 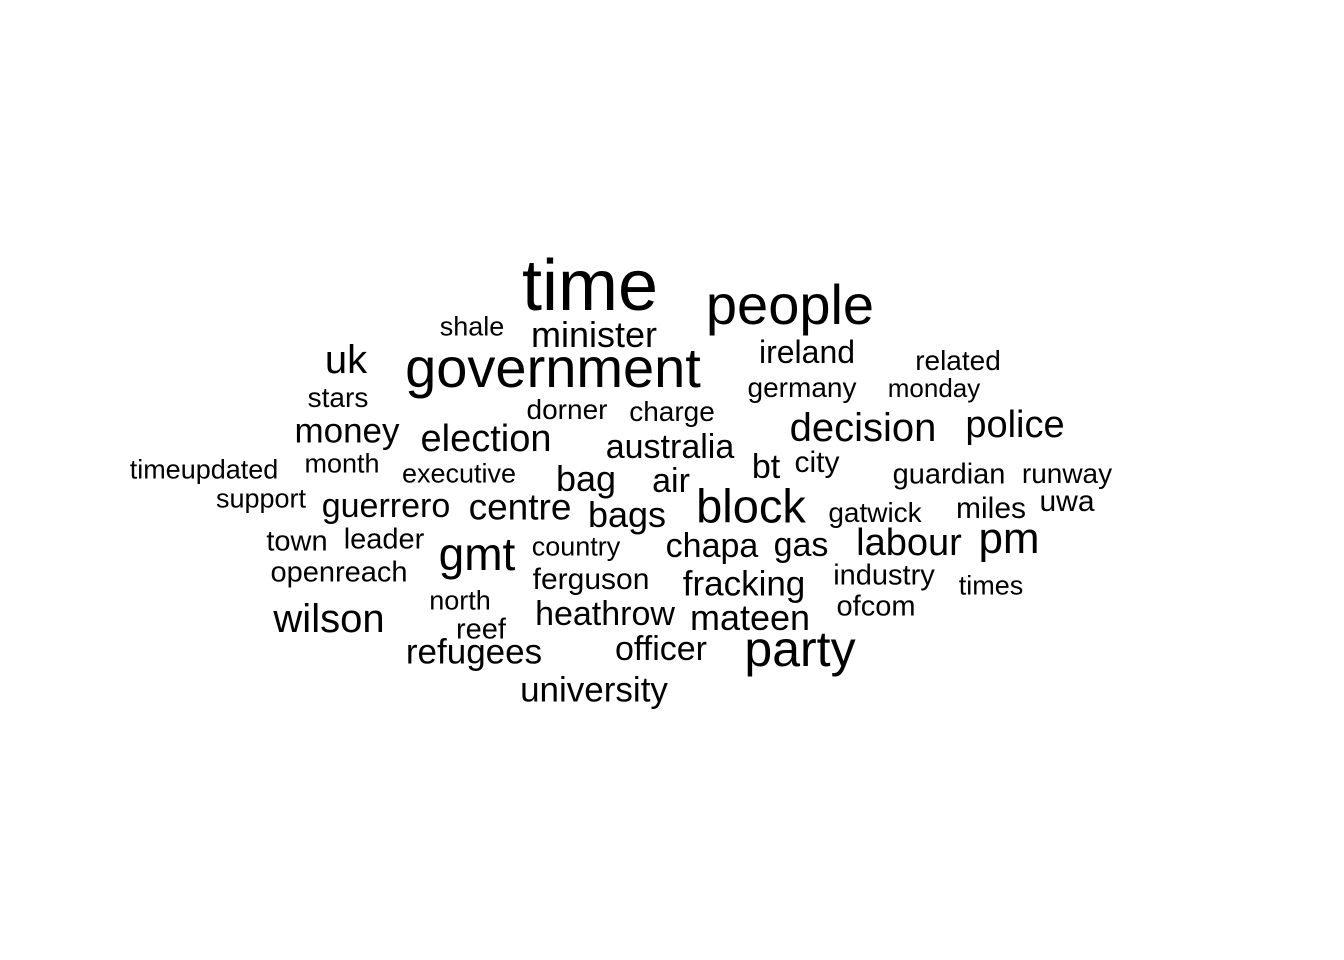 What do you see at coordinates (460, 600) in the screenshot?
I see `word-north: north` at bounding box center [460, 600].